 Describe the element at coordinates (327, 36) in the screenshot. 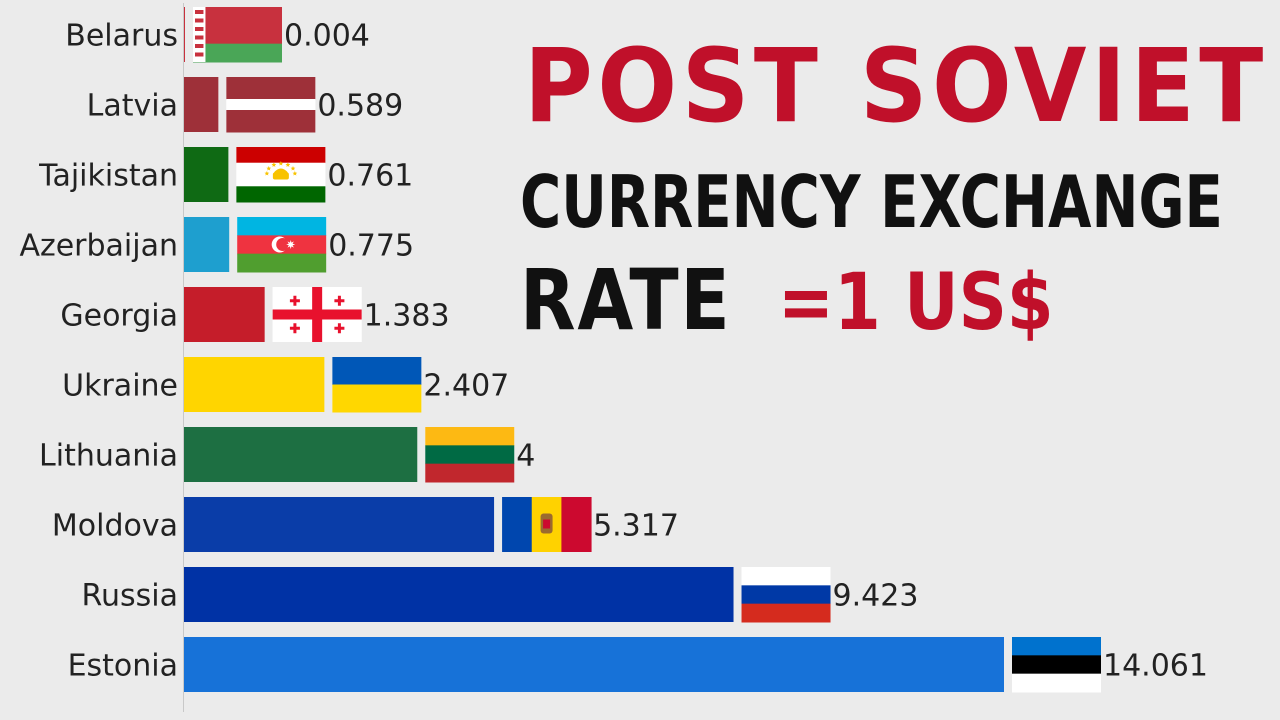

I see `value-label-belarus: 0.004` at that location.